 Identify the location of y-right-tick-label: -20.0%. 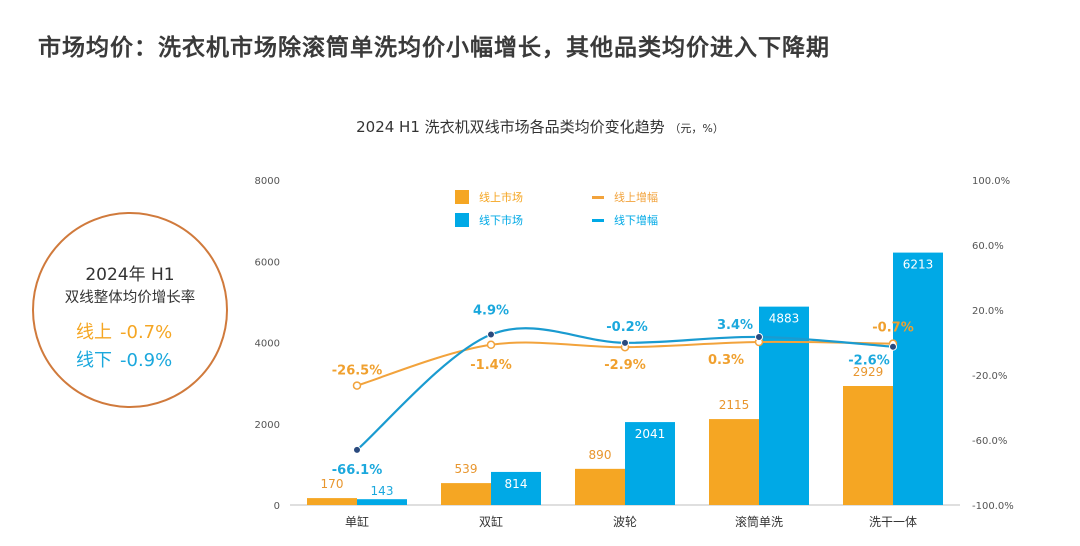
(989, 376).